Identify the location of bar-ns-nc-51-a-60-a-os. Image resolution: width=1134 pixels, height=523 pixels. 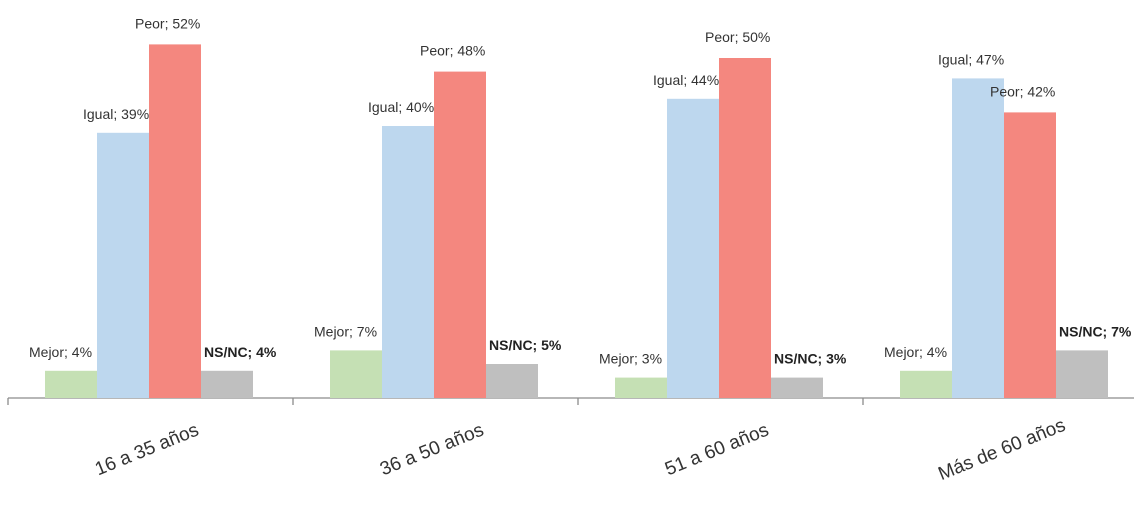
(797, 387).